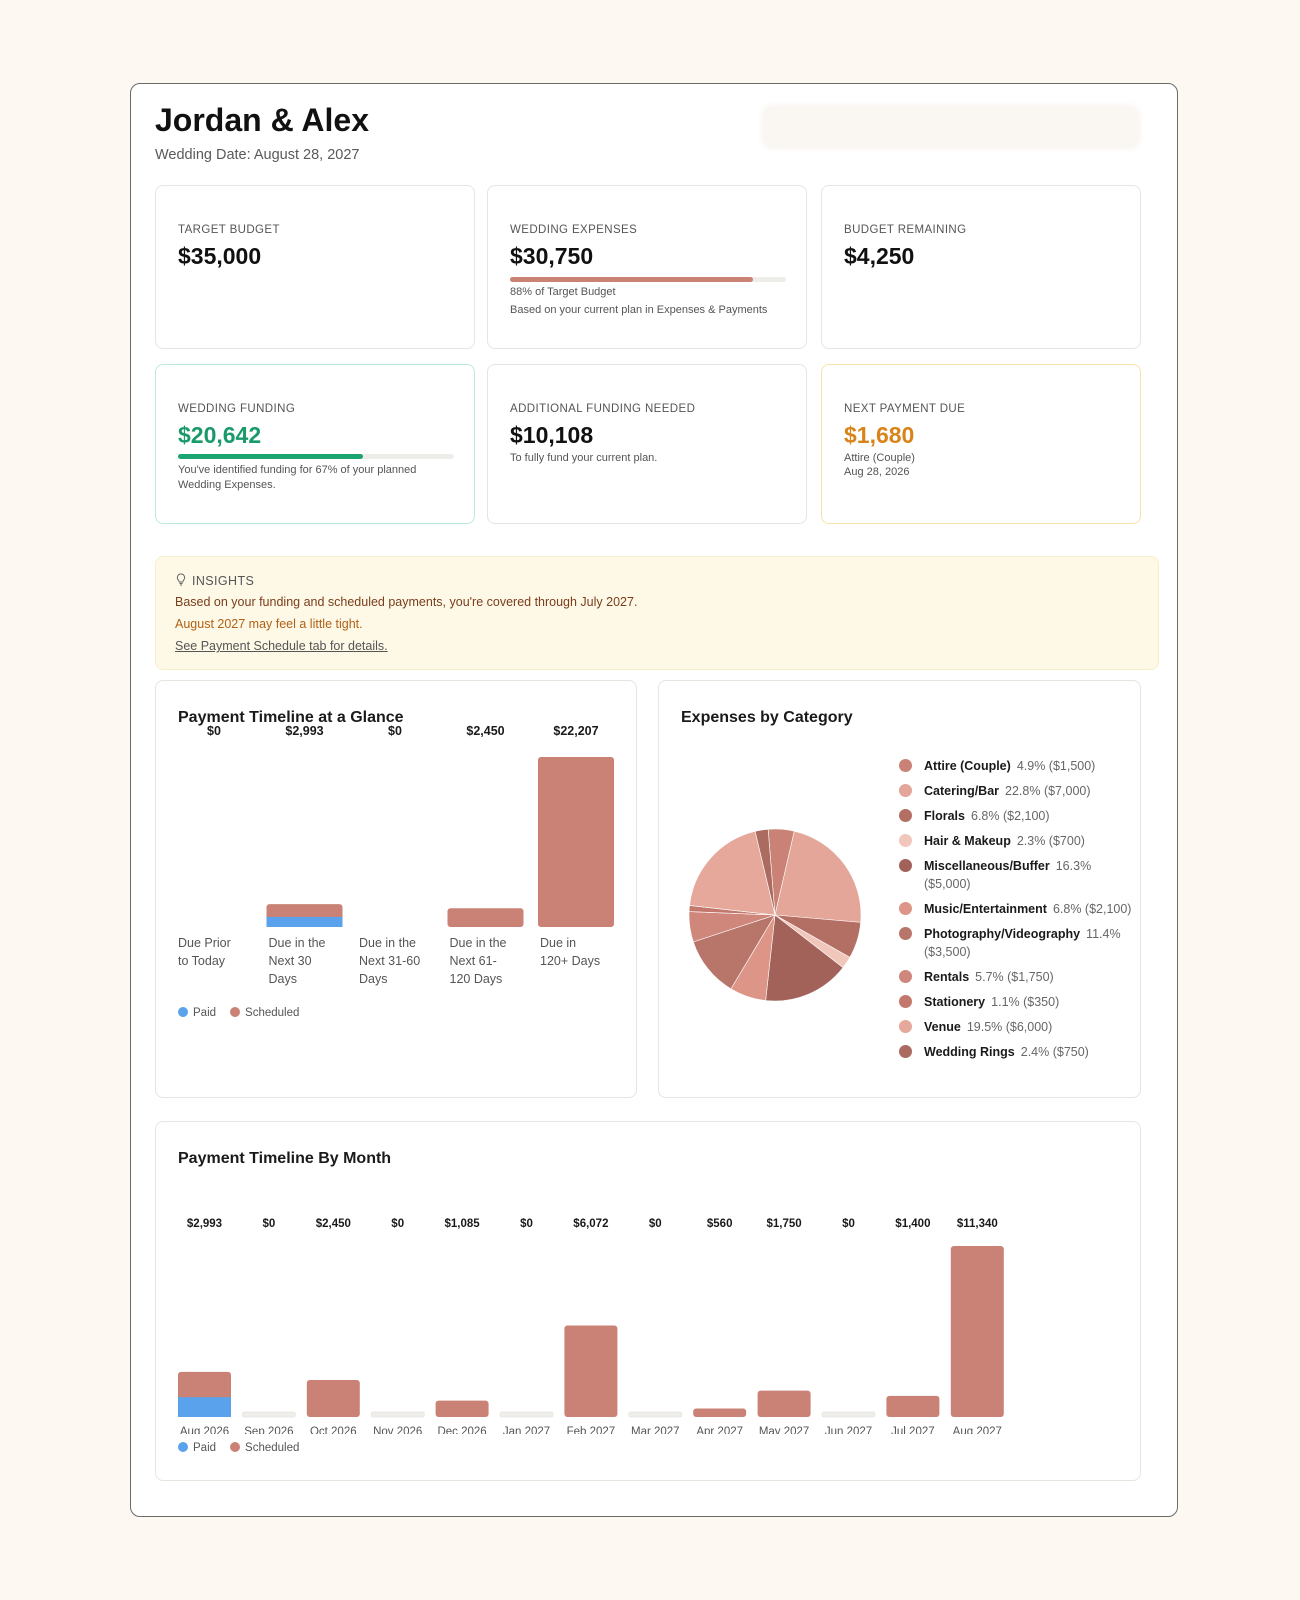  I want to click on category-label: Jul 2027, so click(912, 1430).